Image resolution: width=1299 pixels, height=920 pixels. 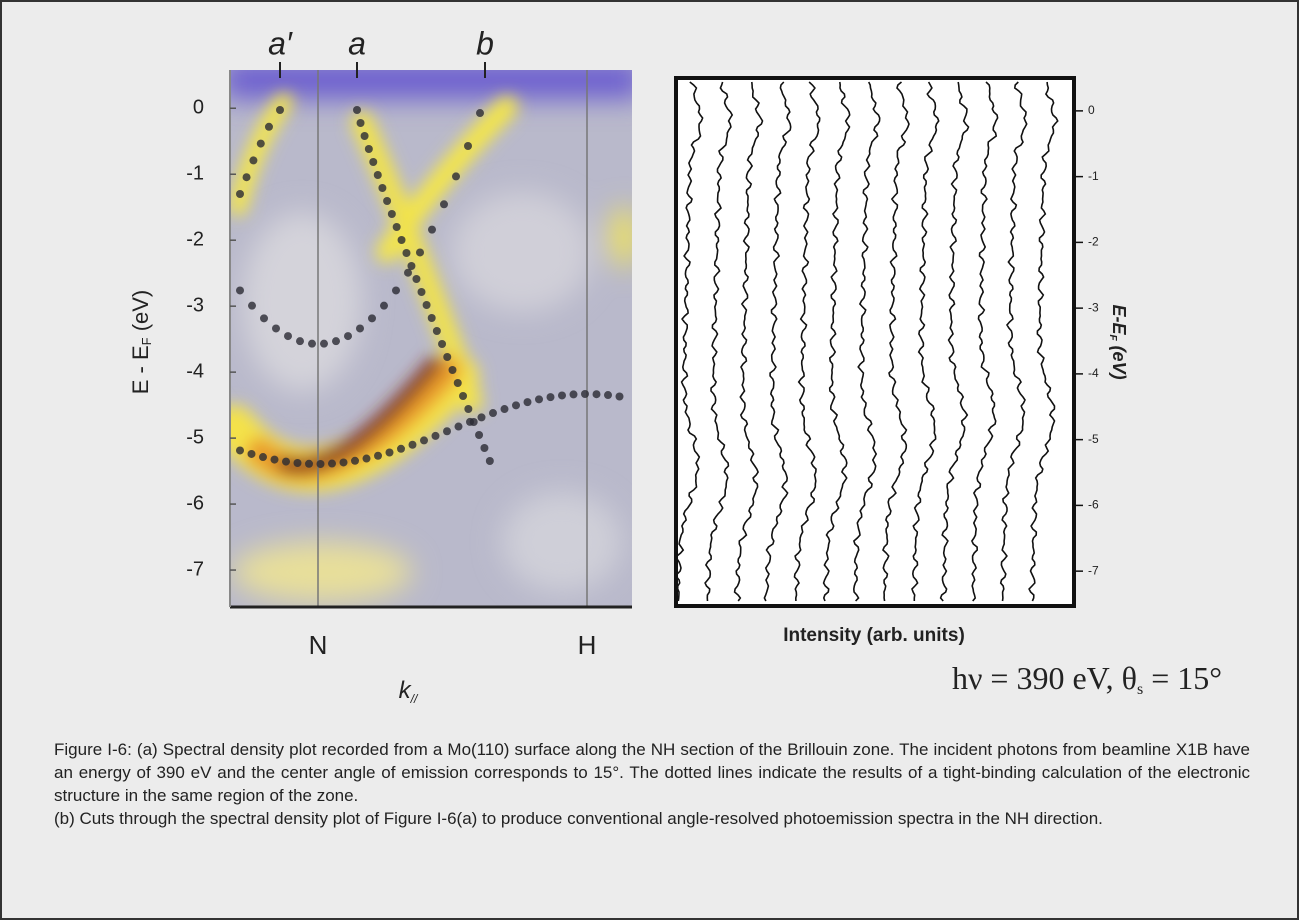 I want to click on y-tick-label: -5, so click(x=195, y=437).